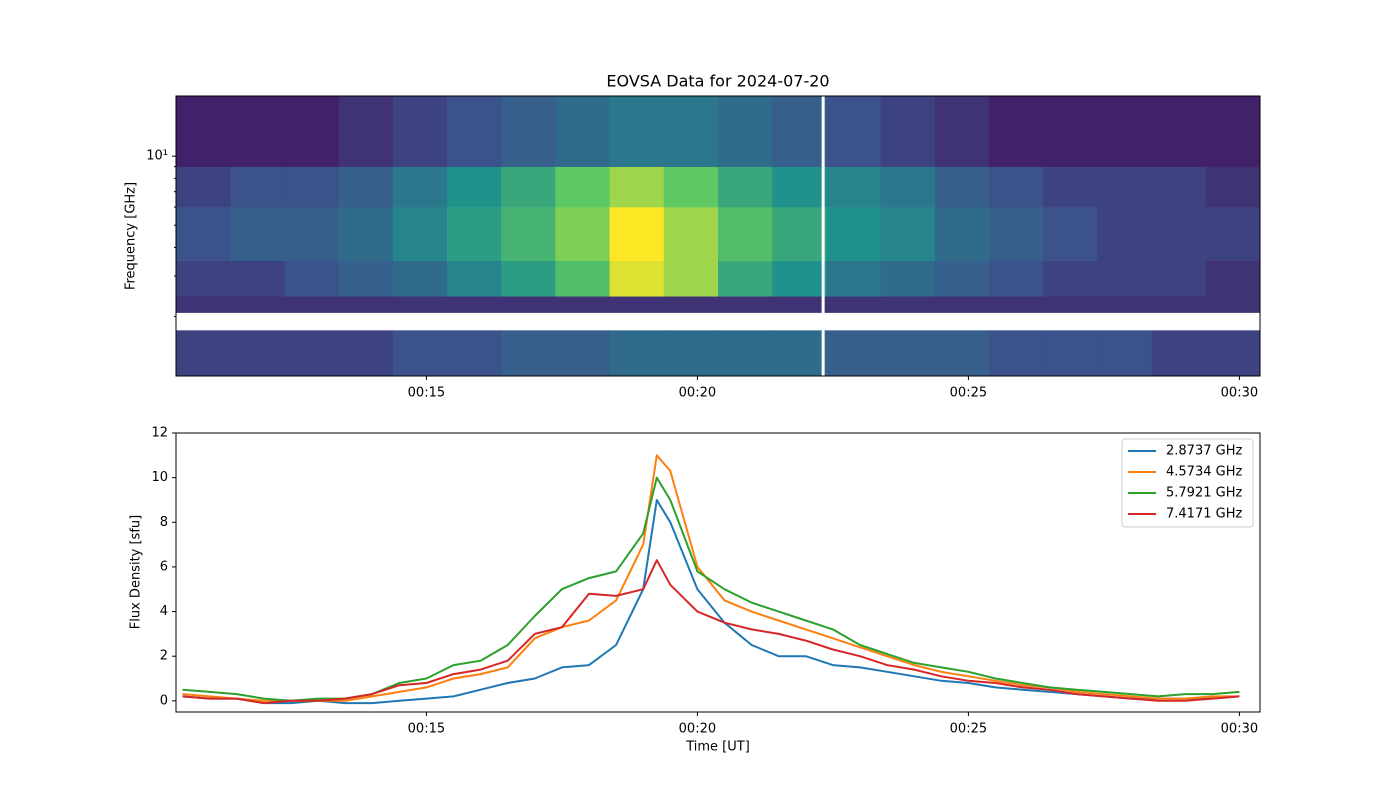 The width and height of the screenshot is (1400, 800). I want to click on series-line, so click(711, 632).